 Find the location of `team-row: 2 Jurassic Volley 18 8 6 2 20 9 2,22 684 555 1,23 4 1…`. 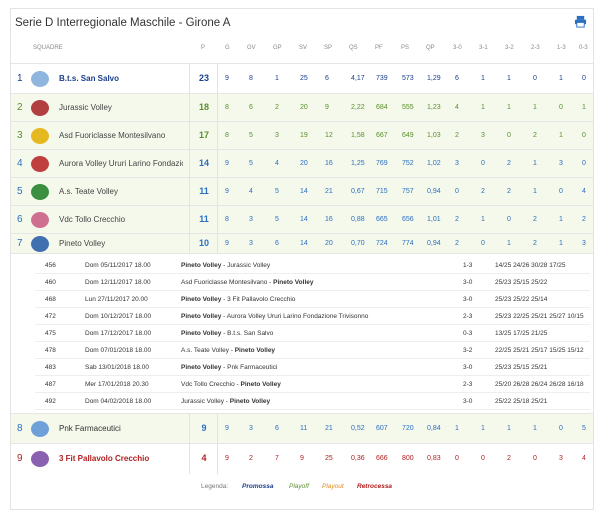

team-row: 2 Jurassic Volley 18 8 6 2 20 9 2,22 684 555 1,23 4 1… is located at coordinates (302, 107).